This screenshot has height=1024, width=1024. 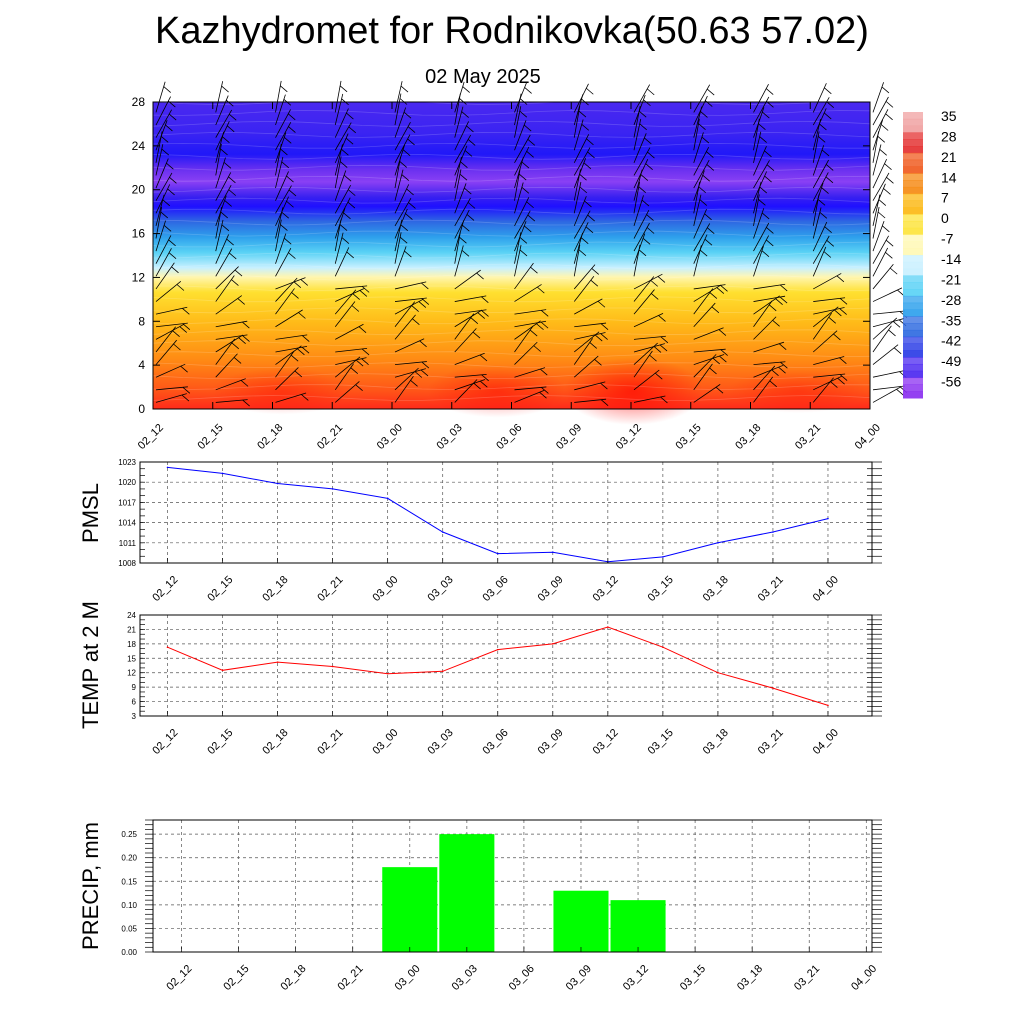 I want to click on xtick-label: 03_15, so click(x=661, y=742).